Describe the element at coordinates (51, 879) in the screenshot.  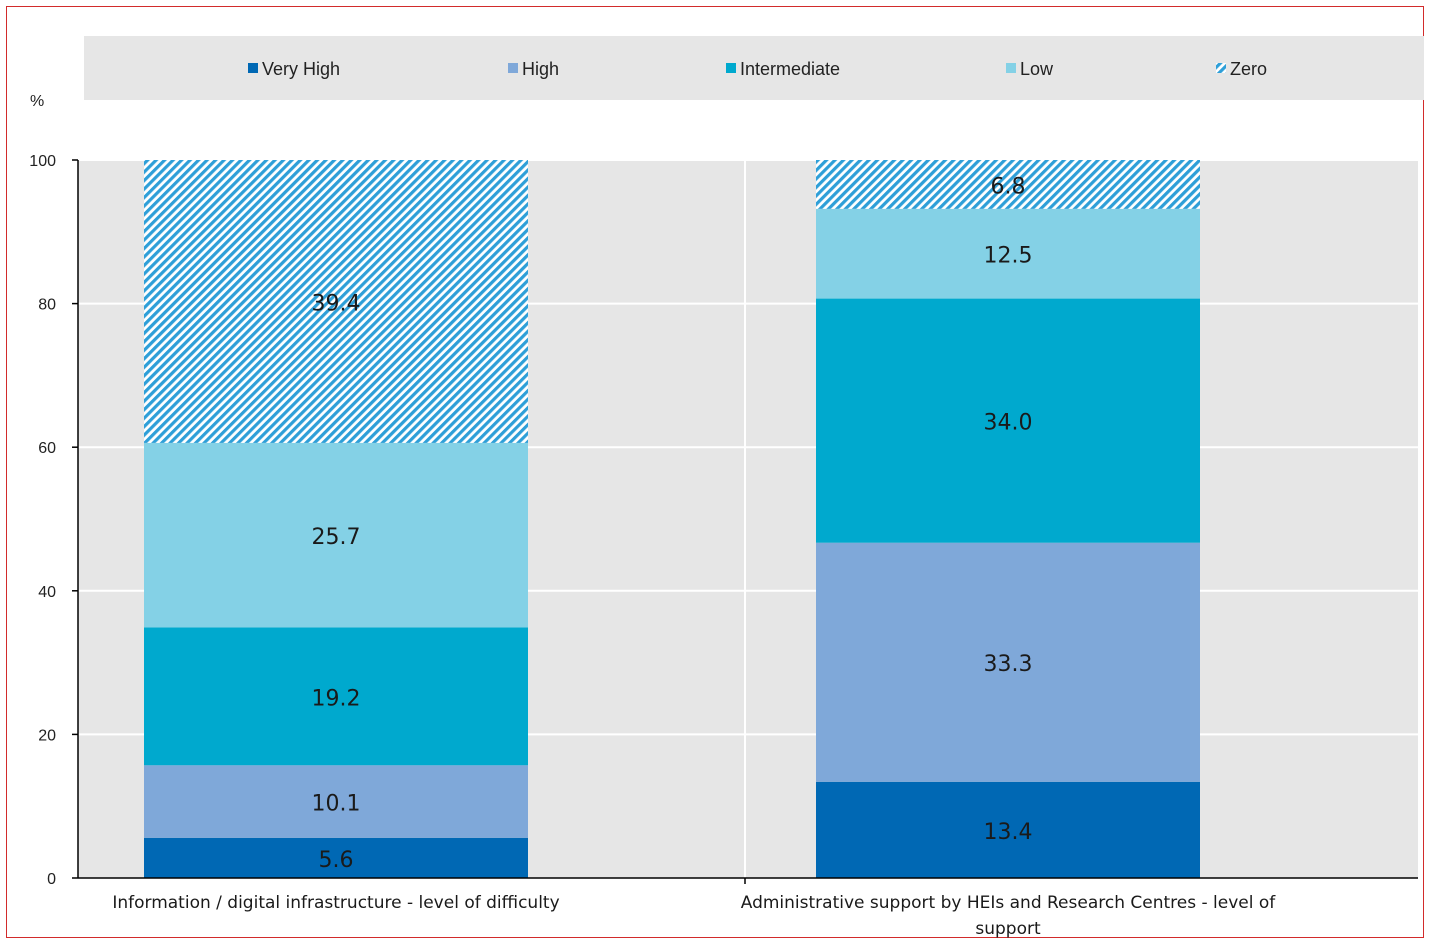
I see `y-tick-label: 0` at that location.